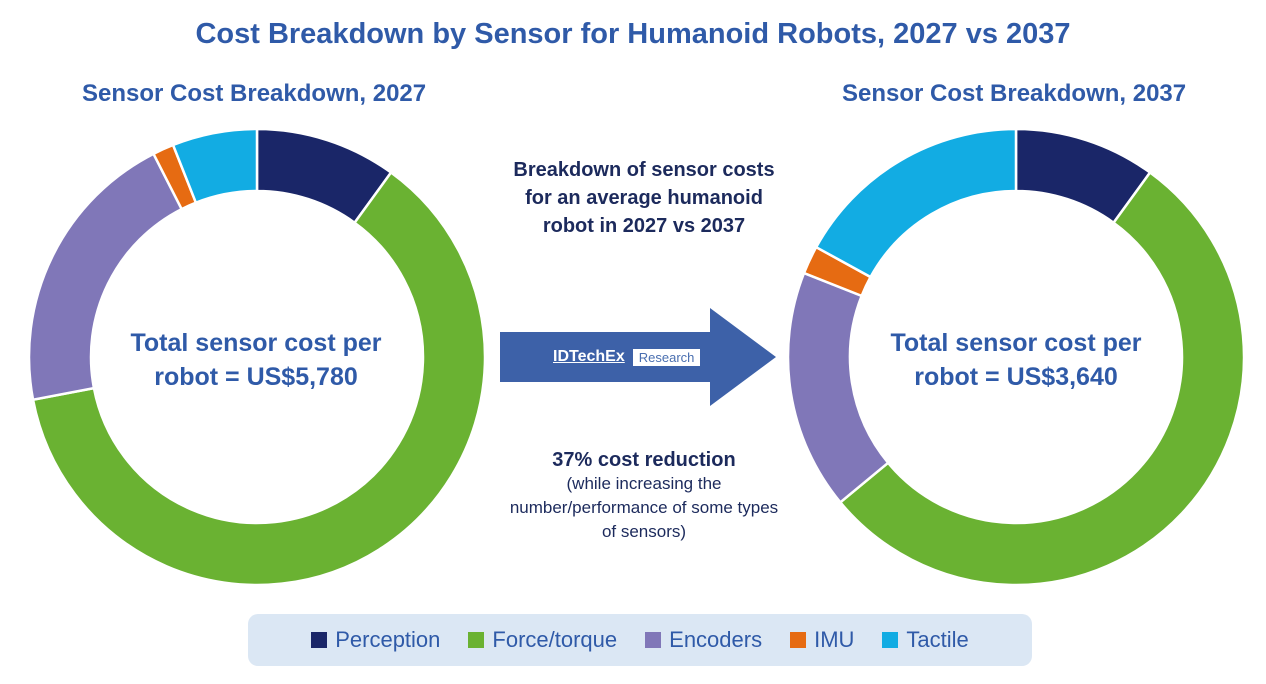 The height and width of the screenshot is (684, 1266). I want to click on cost-reduction-head: 37% cost reduction, so click(644, 460).